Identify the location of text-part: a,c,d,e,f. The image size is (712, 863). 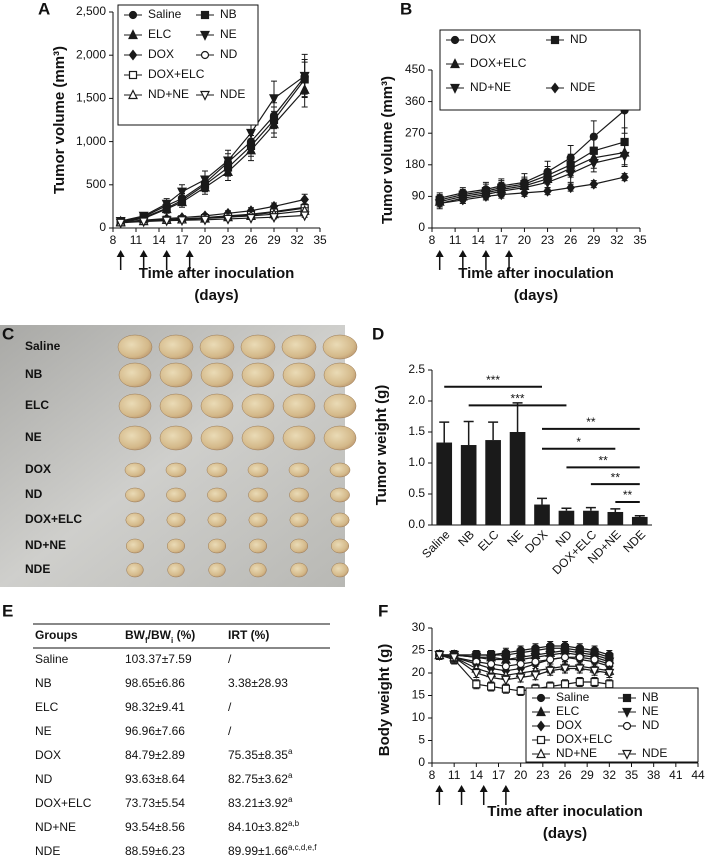
(302, 847).